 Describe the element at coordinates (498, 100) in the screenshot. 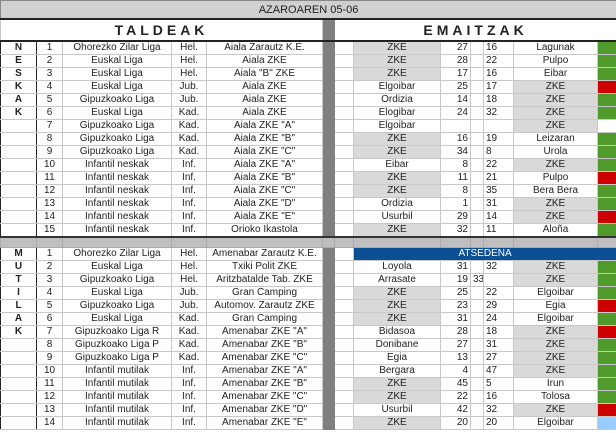

I see `away-score: 18` at that location.